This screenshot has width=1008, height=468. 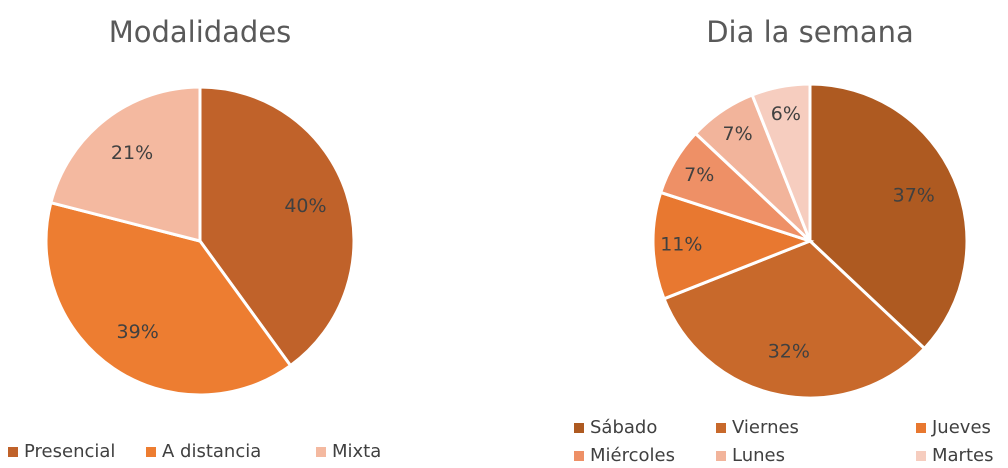 What do you see at coordinates (305, 206) in the screenshot?
I see `data-label: 40%` at bounding box center [305, 206].